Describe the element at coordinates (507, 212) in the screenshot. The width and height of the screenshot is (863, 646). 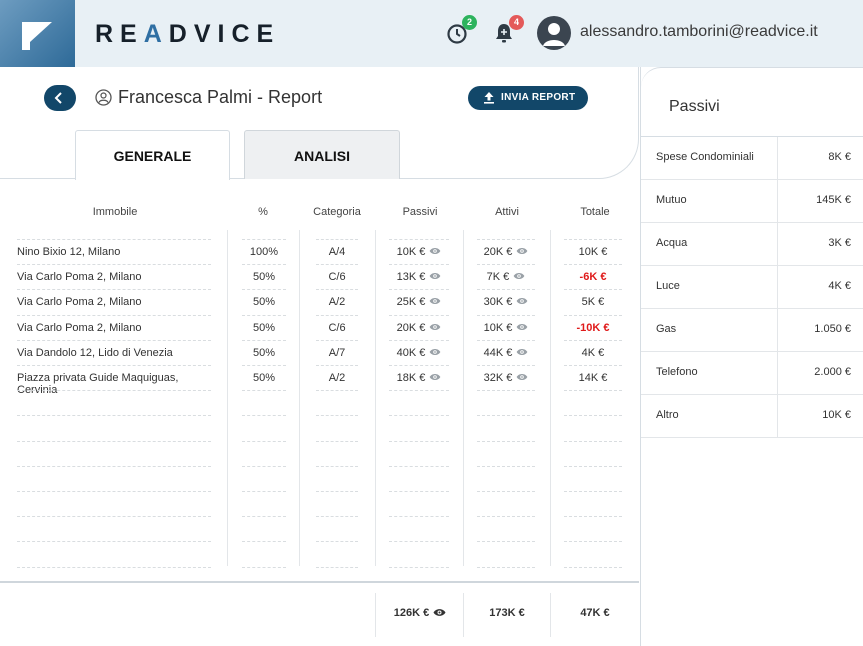
I see `col-header-attivi: Attivi` at that location.